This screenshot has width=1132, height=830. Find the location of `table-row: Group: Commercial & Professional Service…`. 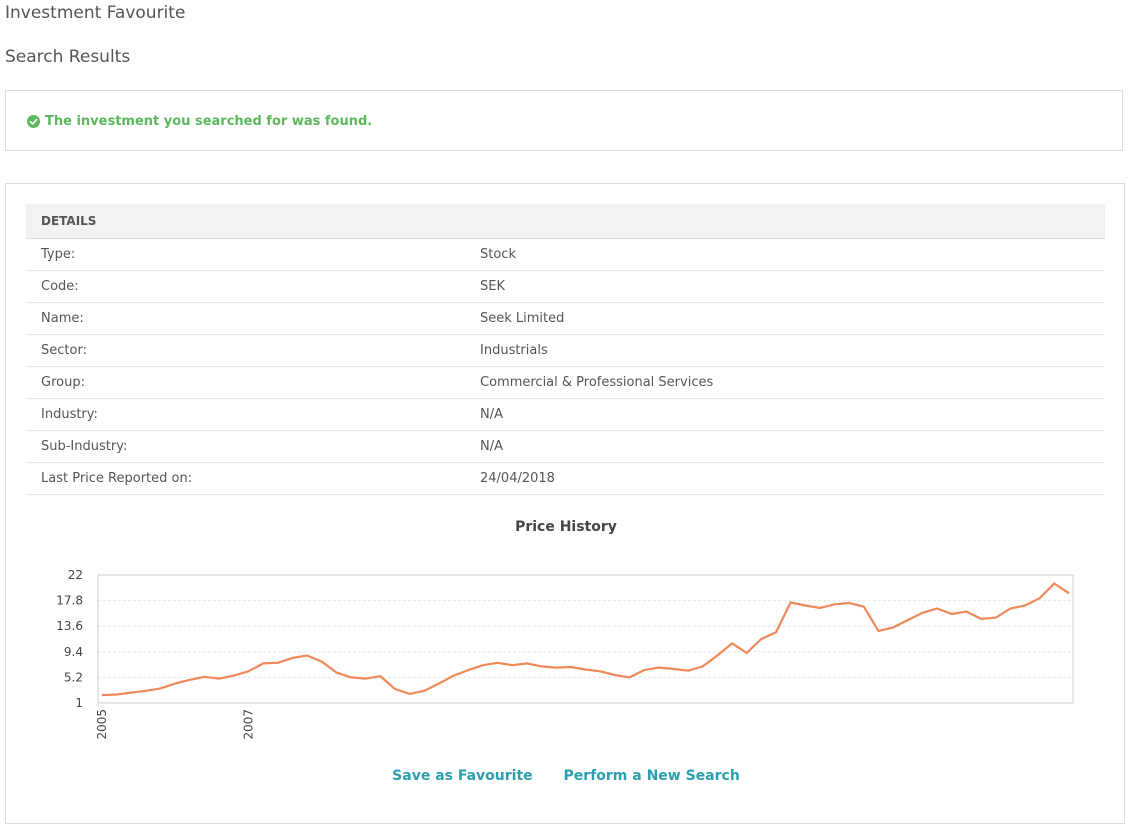

table-row: Group: Commercial & Professional Service… is located at coordinates (565, 382).